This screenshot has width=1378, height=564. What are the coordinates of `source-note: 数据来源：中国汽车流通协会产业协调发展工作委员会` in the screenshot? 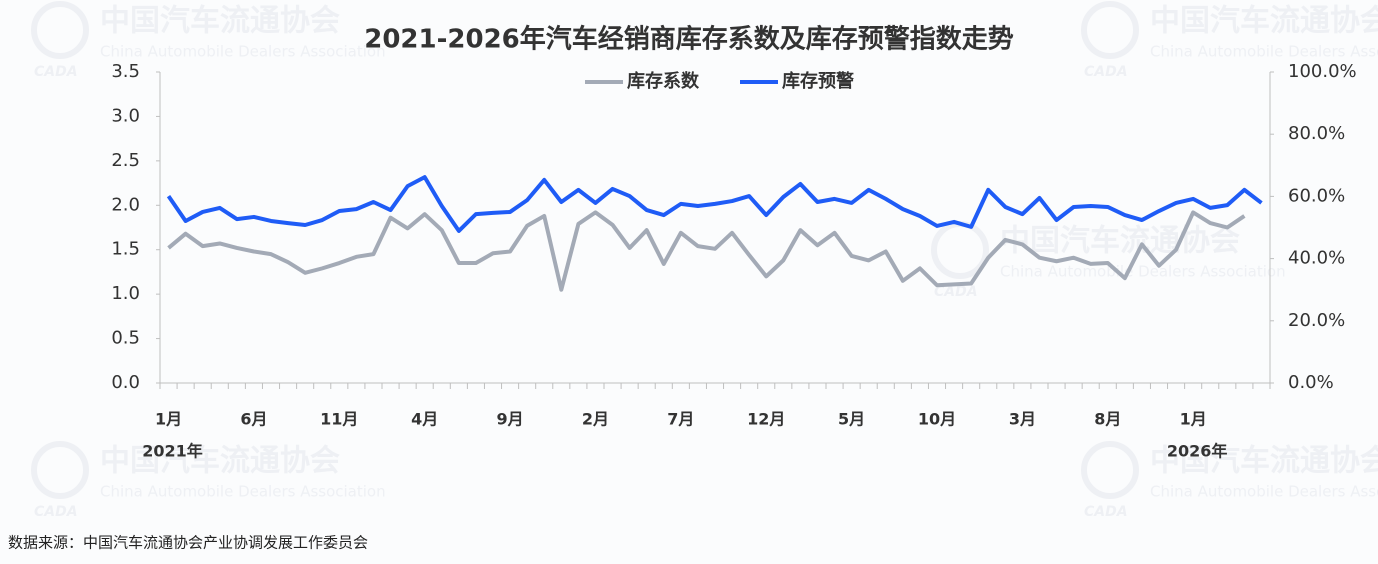 It's located at (188, 543).